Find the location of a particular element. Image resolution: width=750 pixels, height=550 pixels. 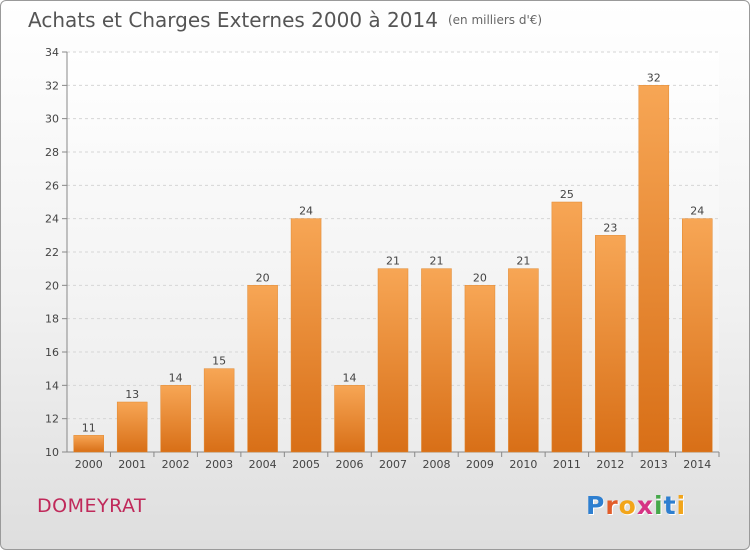

bar-2005 is located at coordinates (306, 335).